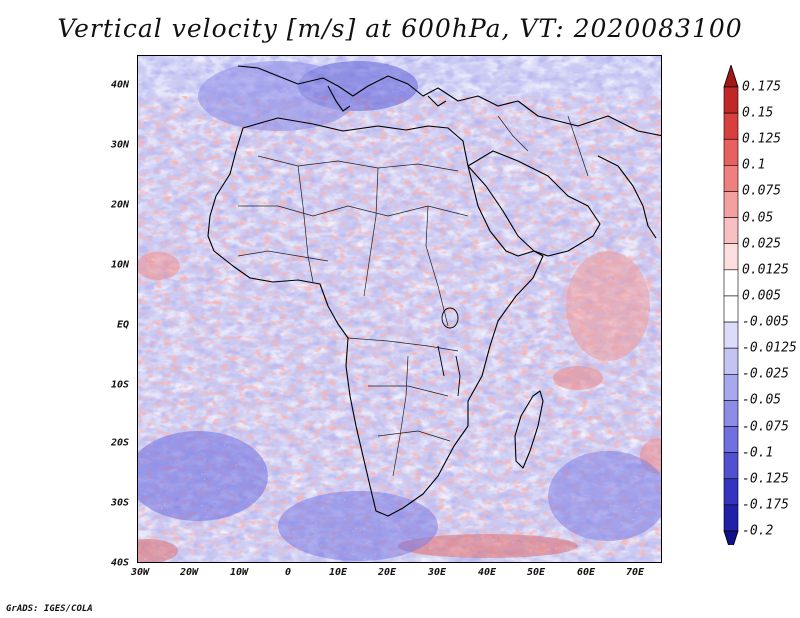 The image size is (800, 618). Describe the element at coordinates (762, 296) in the screenshot. I see `colorbar-label: 0.005` at that location.